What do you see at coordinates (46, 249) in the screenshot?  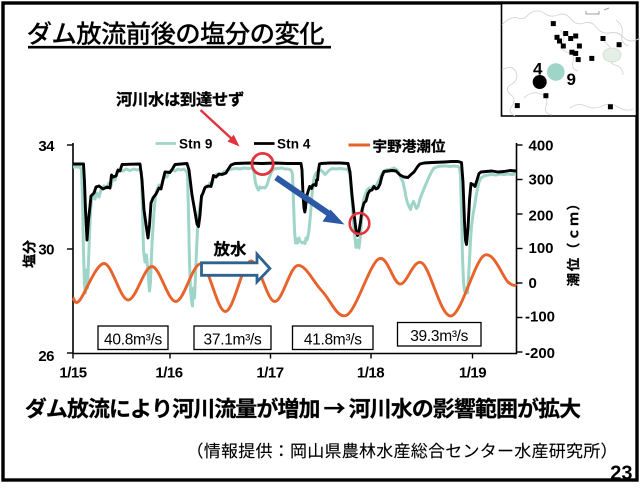 I see `svg-text: 30` at bounding box center [46, 249].